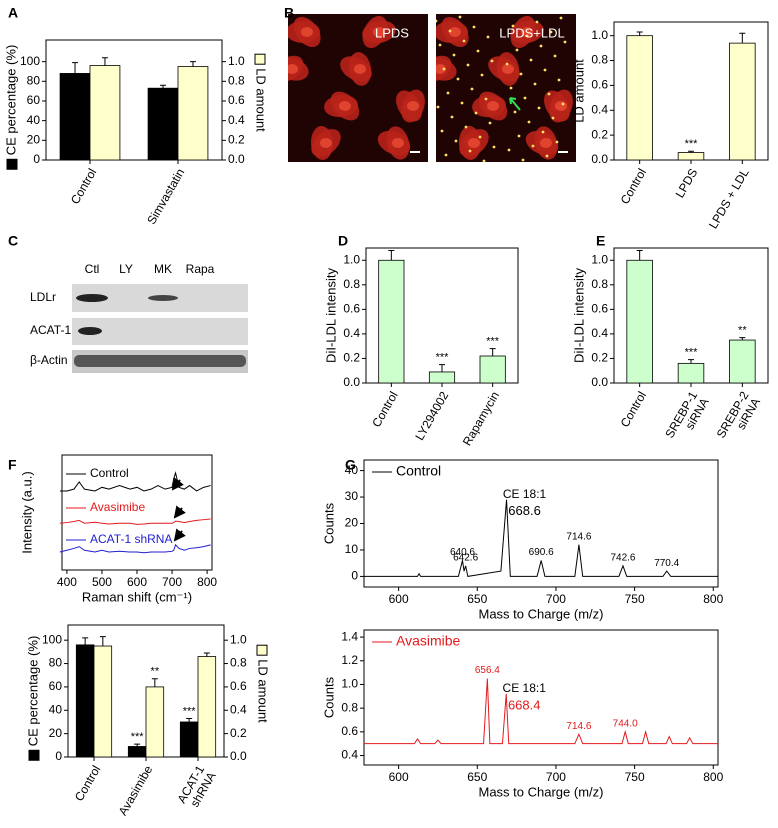 This screenshot has height=828, width=778. What do you see at coordinates (126, 269) in the screenshot?
I see `blot-column: LY` at bounding box center [126, 269].